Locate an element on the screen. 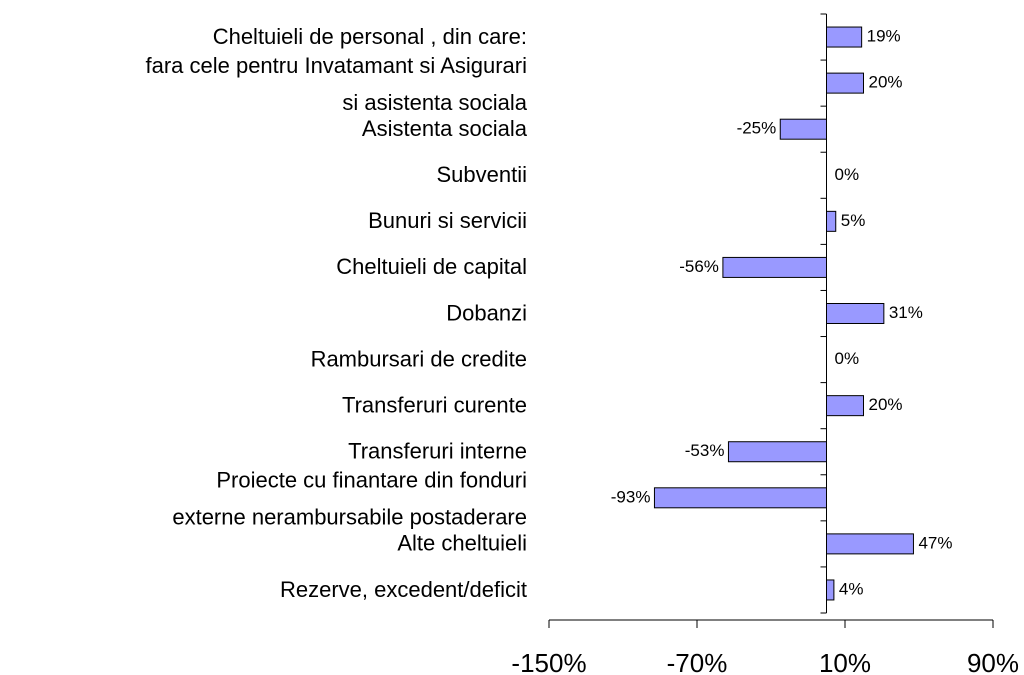 This screenshot has width=1024, height=675. category-label: Dobanzi is located at coordinates (486, 312).